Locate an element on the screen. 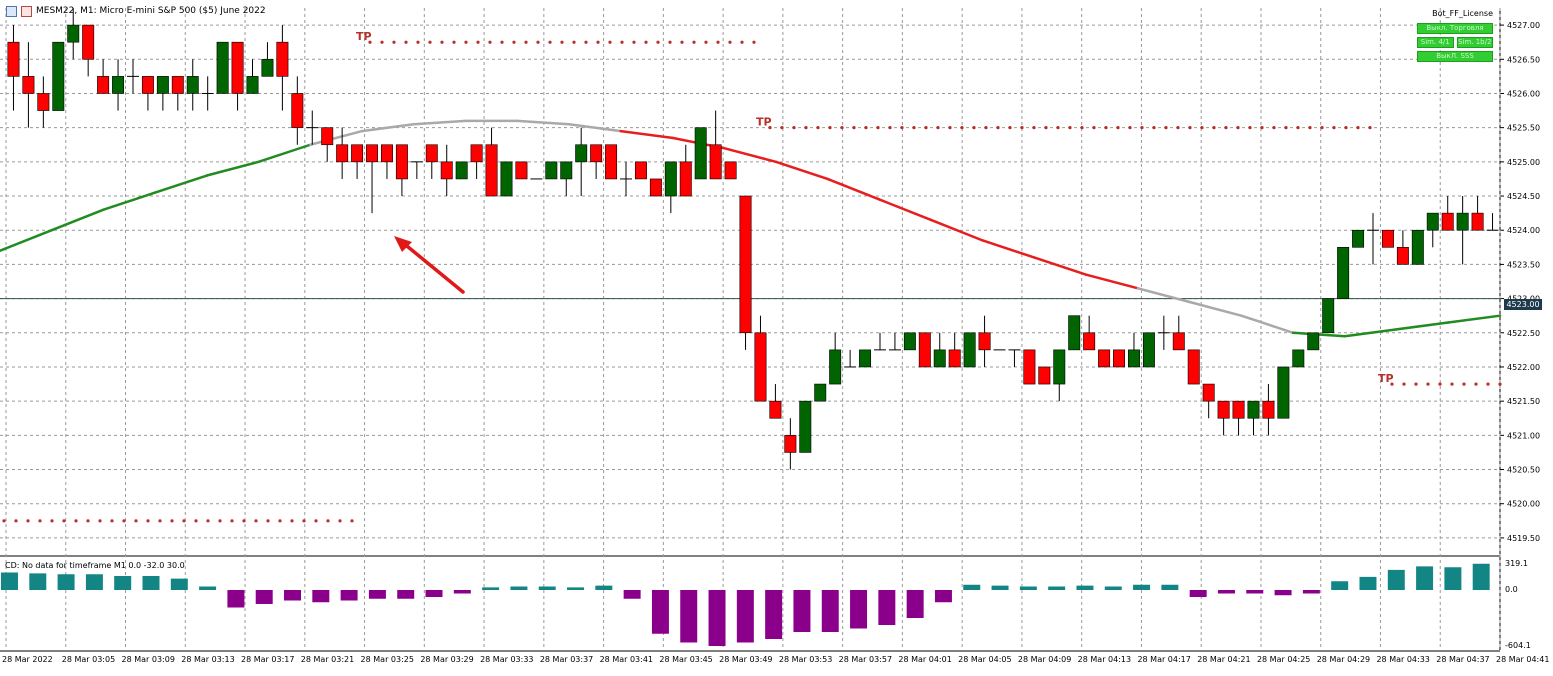 This screenshot has height=676, width=1553. time-tick-label: 28 Mar 03:09 is located at coordinates (148, 659).